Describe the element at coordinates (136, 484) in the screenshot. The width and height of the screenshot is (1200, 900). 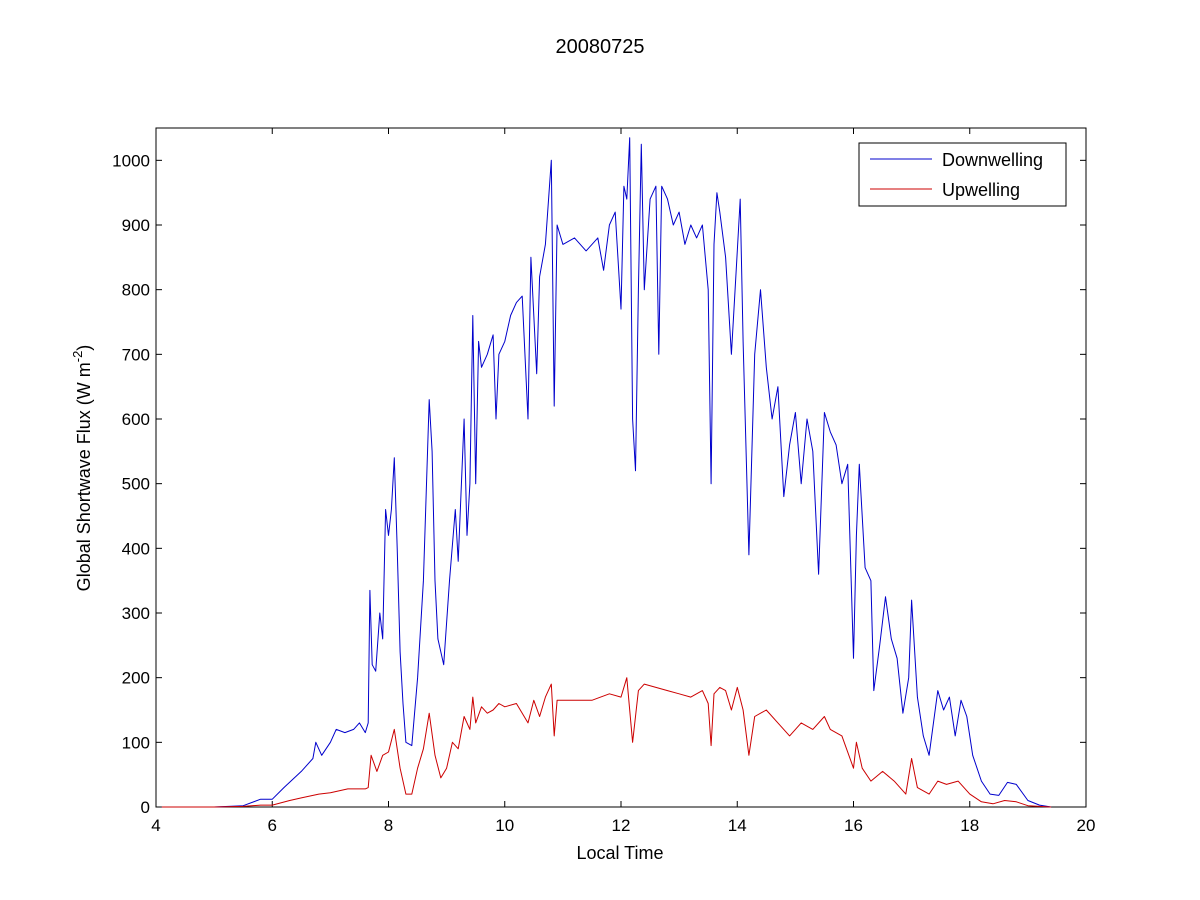
I see `y-tick-label: 500` at that location.